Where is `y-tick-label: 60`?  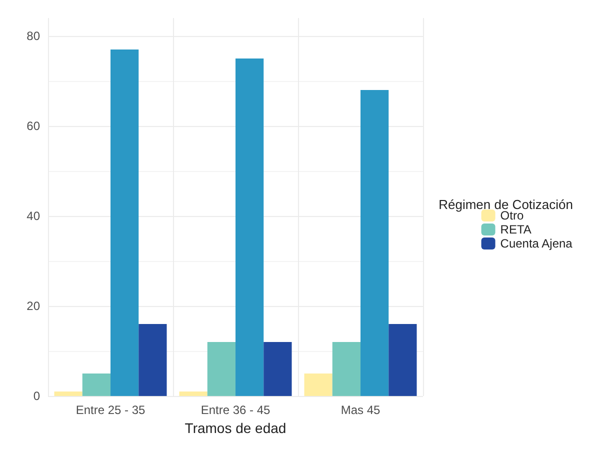
y-tick-label: 60 is located at coordinates (33, 126).